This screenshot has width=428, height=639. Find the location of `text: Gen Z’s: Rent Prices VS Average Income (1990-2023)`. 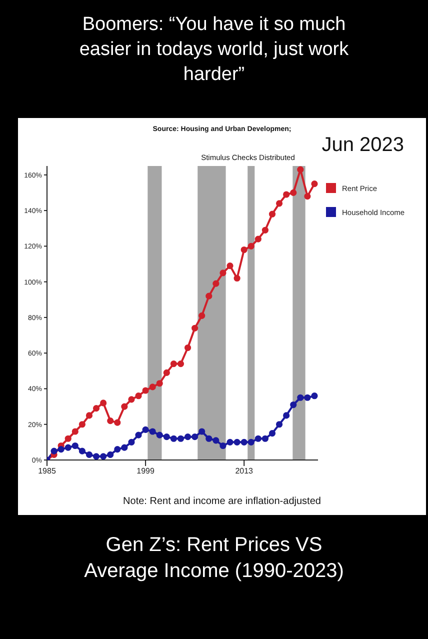

text: Gen Z’s: Rent Prices VS Average Income (1990-2023) is located at coordinates (214, 558).